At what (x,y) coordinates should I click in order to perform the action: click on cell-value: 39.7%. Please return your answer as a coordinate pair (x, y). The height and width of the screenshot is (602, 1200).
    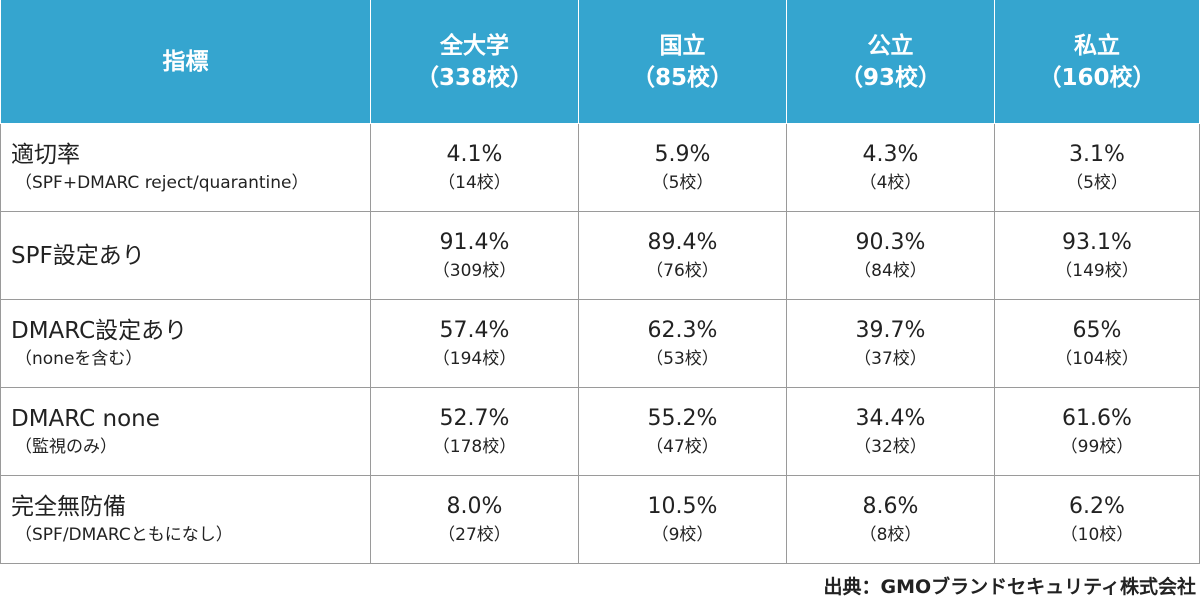
    Looking at the image, I should click on (890, 330).